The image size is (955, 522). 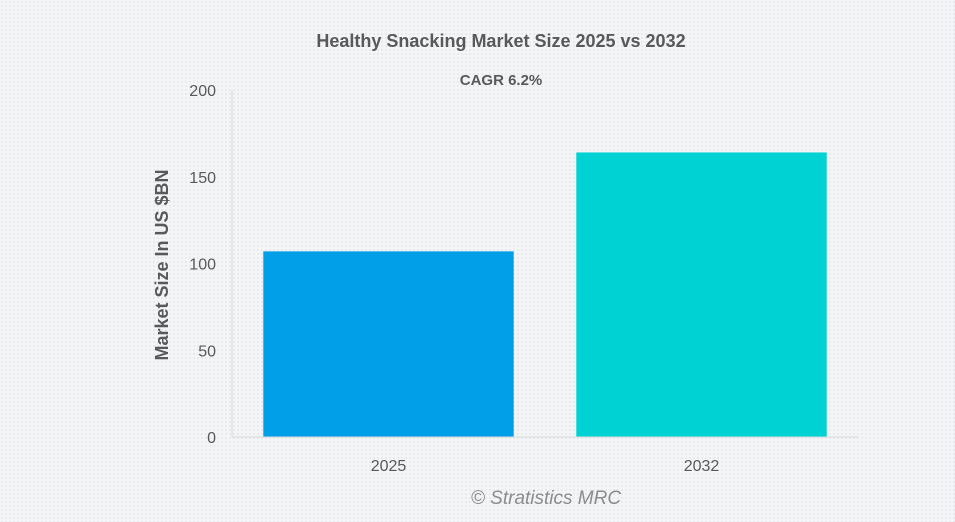 I want to click on y-tick-label: 100, so click(x=202, y=265).